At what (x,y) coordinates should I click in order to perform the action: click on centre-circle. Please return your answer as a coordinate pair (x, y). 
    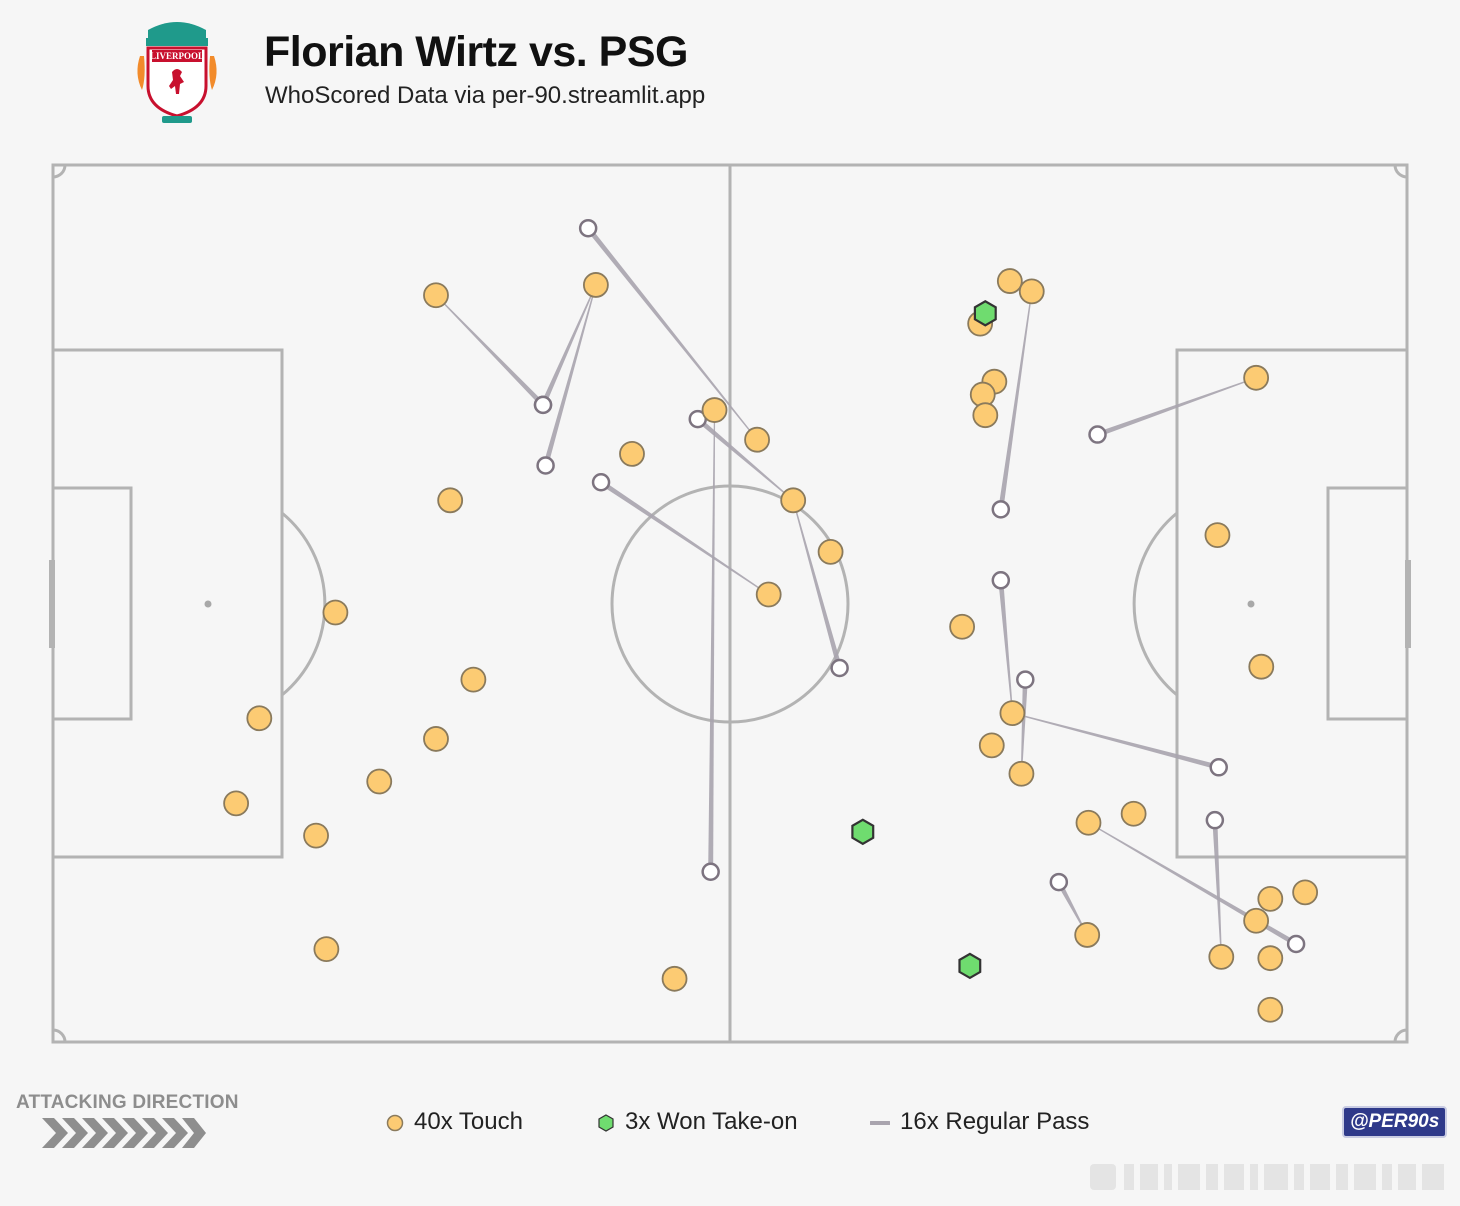
    Looking at the image, I should click on (730, 604).